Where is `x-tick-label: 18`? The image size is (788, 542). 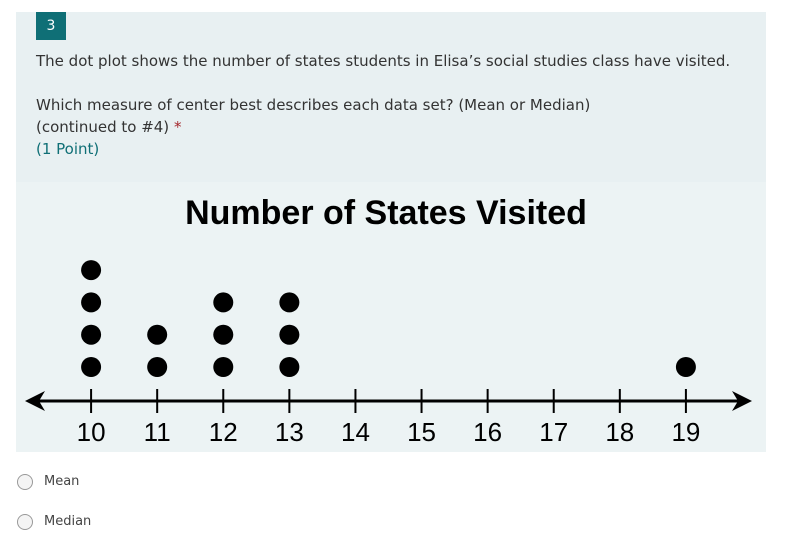 x-tick-label: 18 is located at coordinates (619, 432).